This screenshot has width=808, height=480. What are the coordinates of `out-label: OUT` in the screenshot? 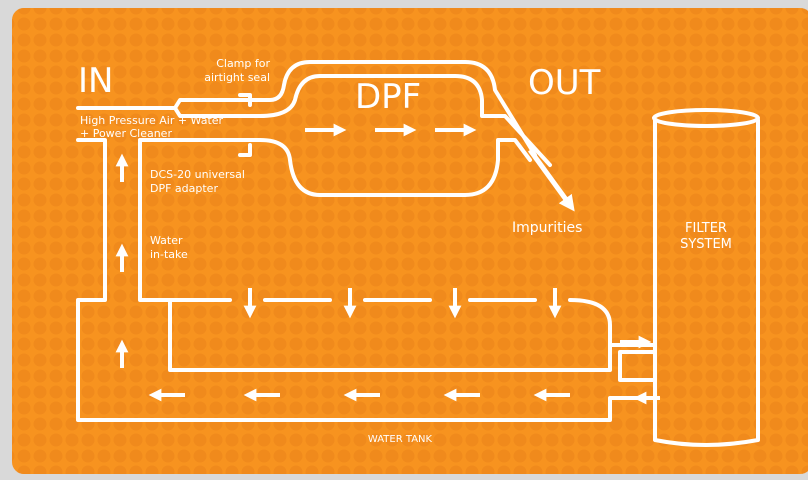 It's located at (564, 83).